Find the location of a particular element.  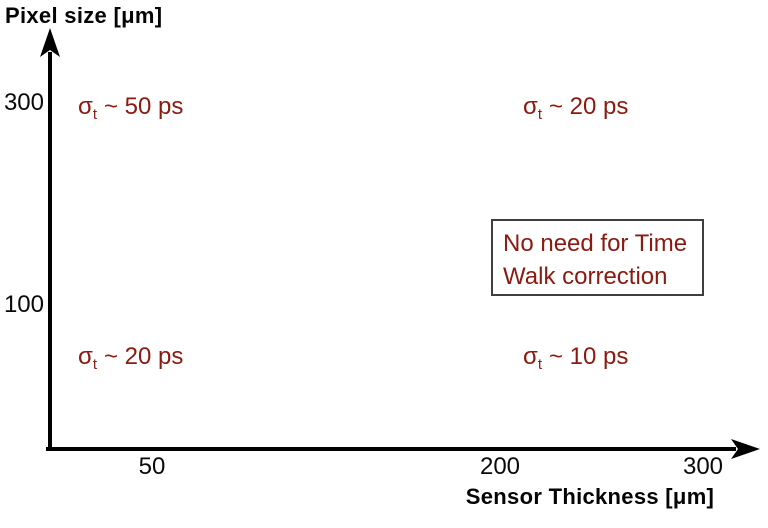

annotation-value: ~ 50 ps is located at coordinates (143, 106).